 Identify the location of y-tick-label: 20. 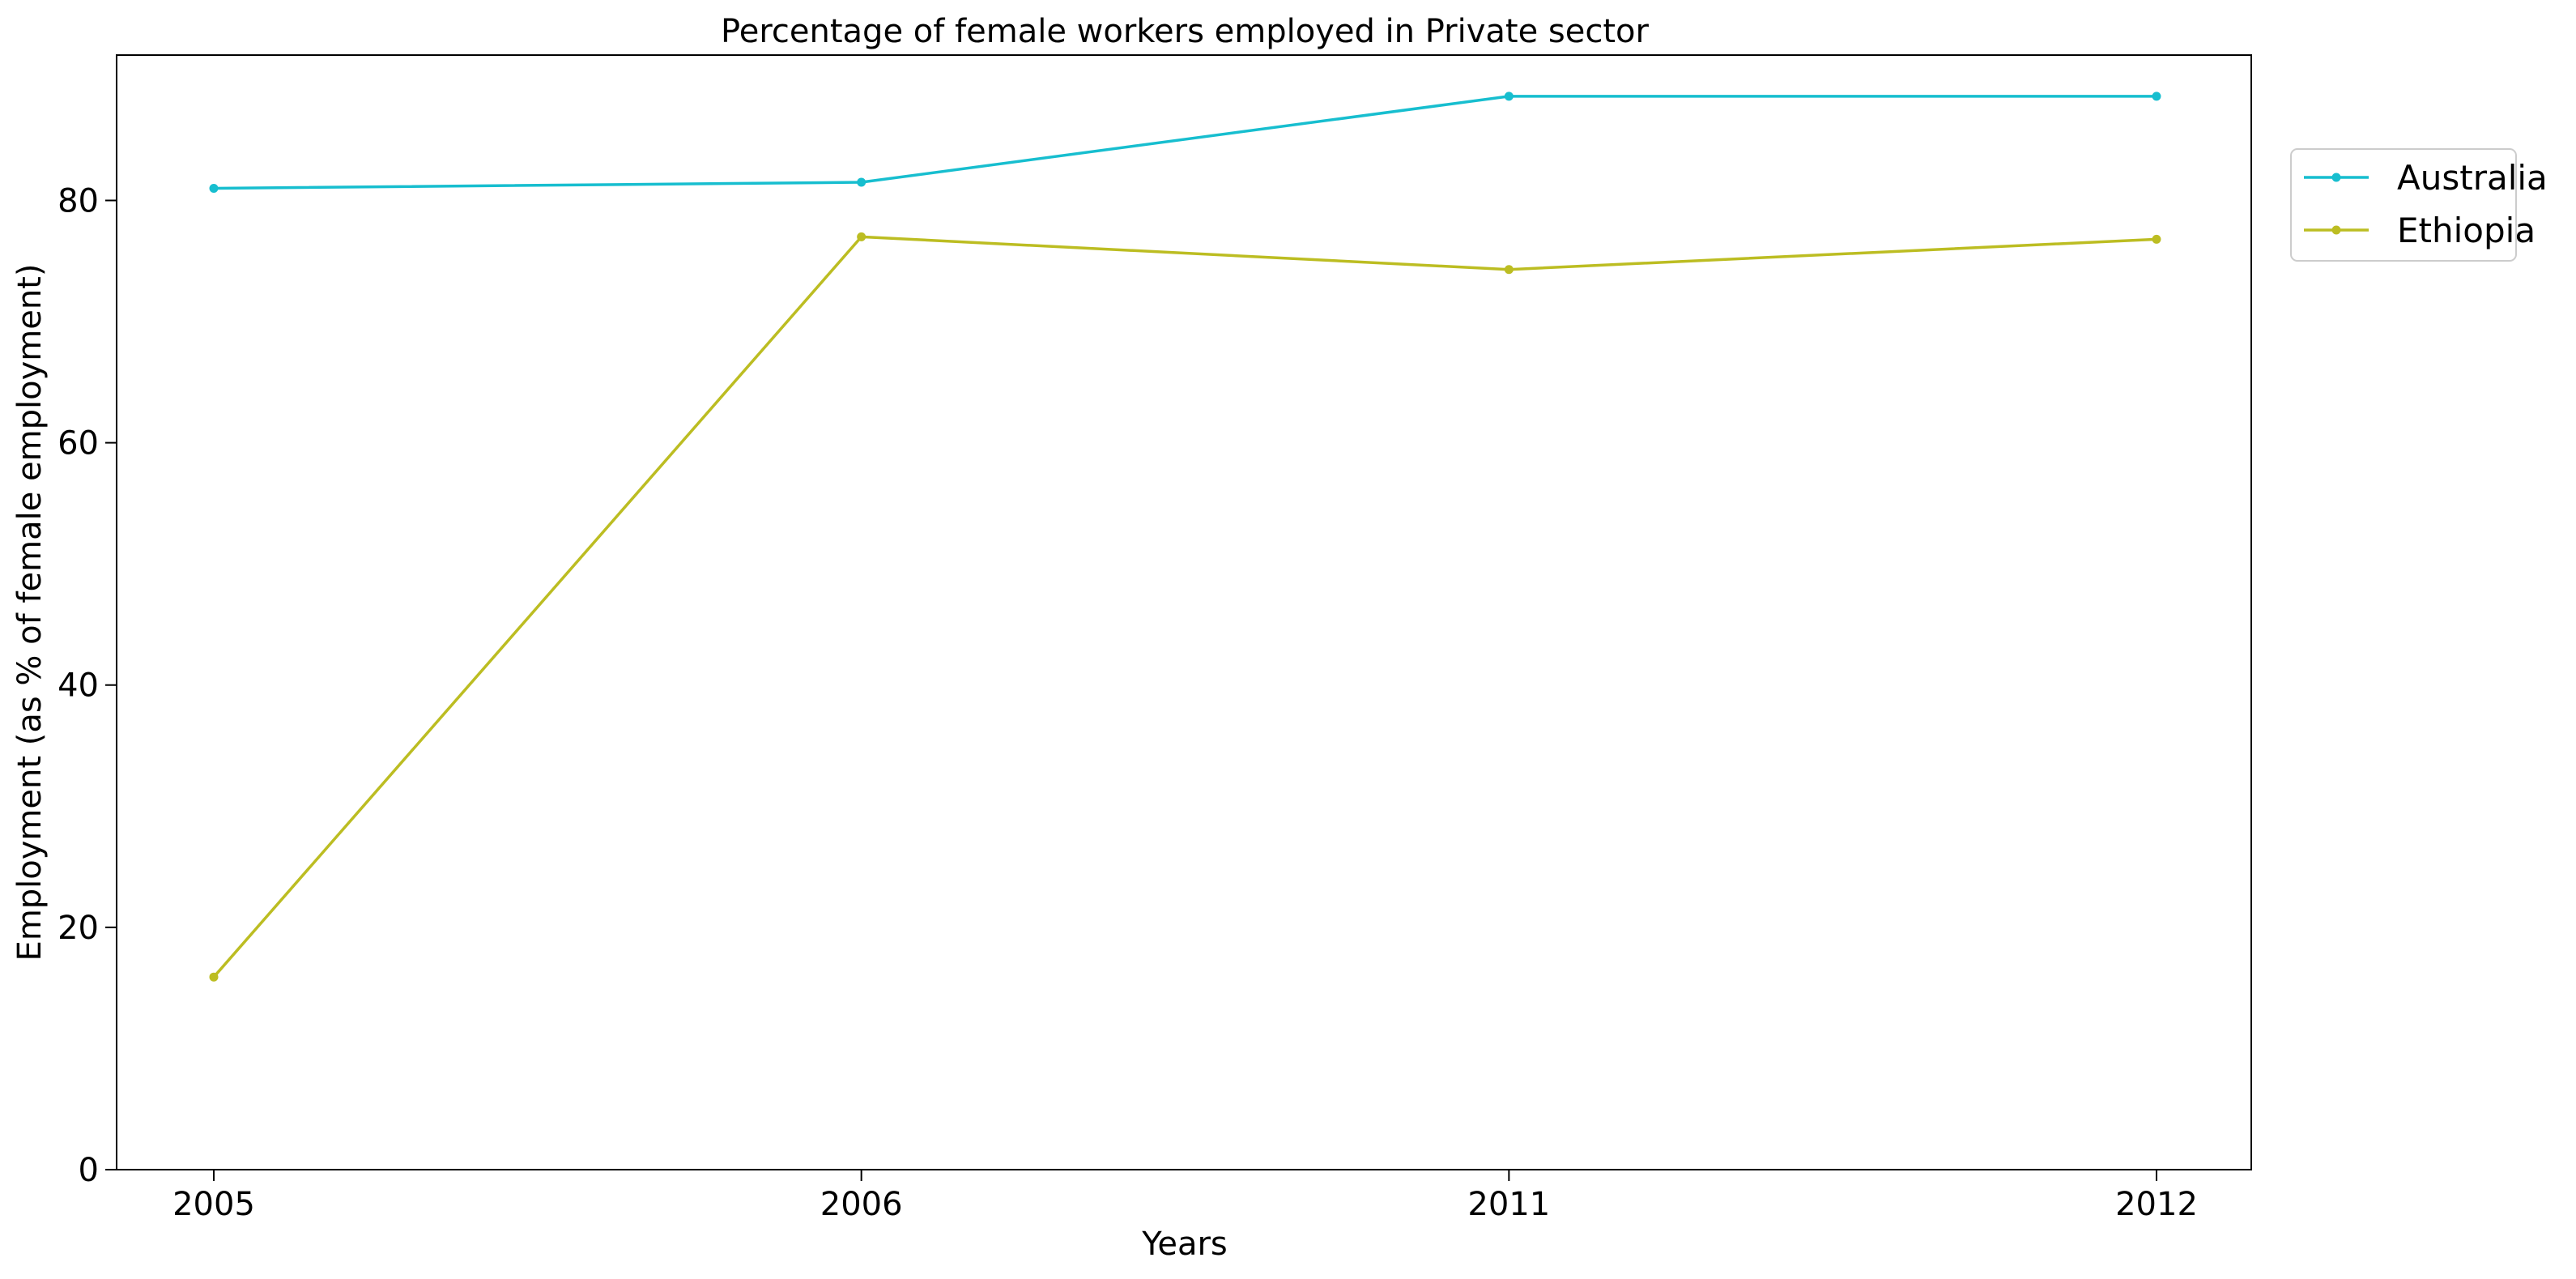
(78, 928).